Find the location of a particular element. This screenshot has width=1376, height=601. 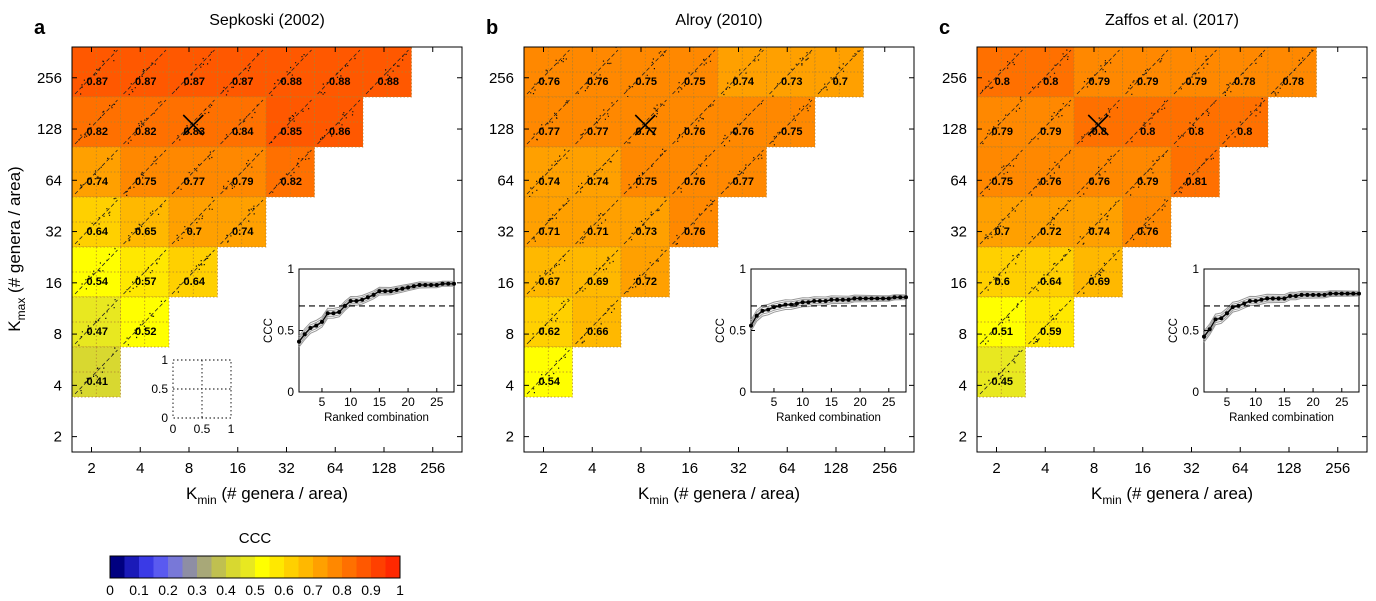

inset-x-tick: 10 is located at coordinates (803, 402).